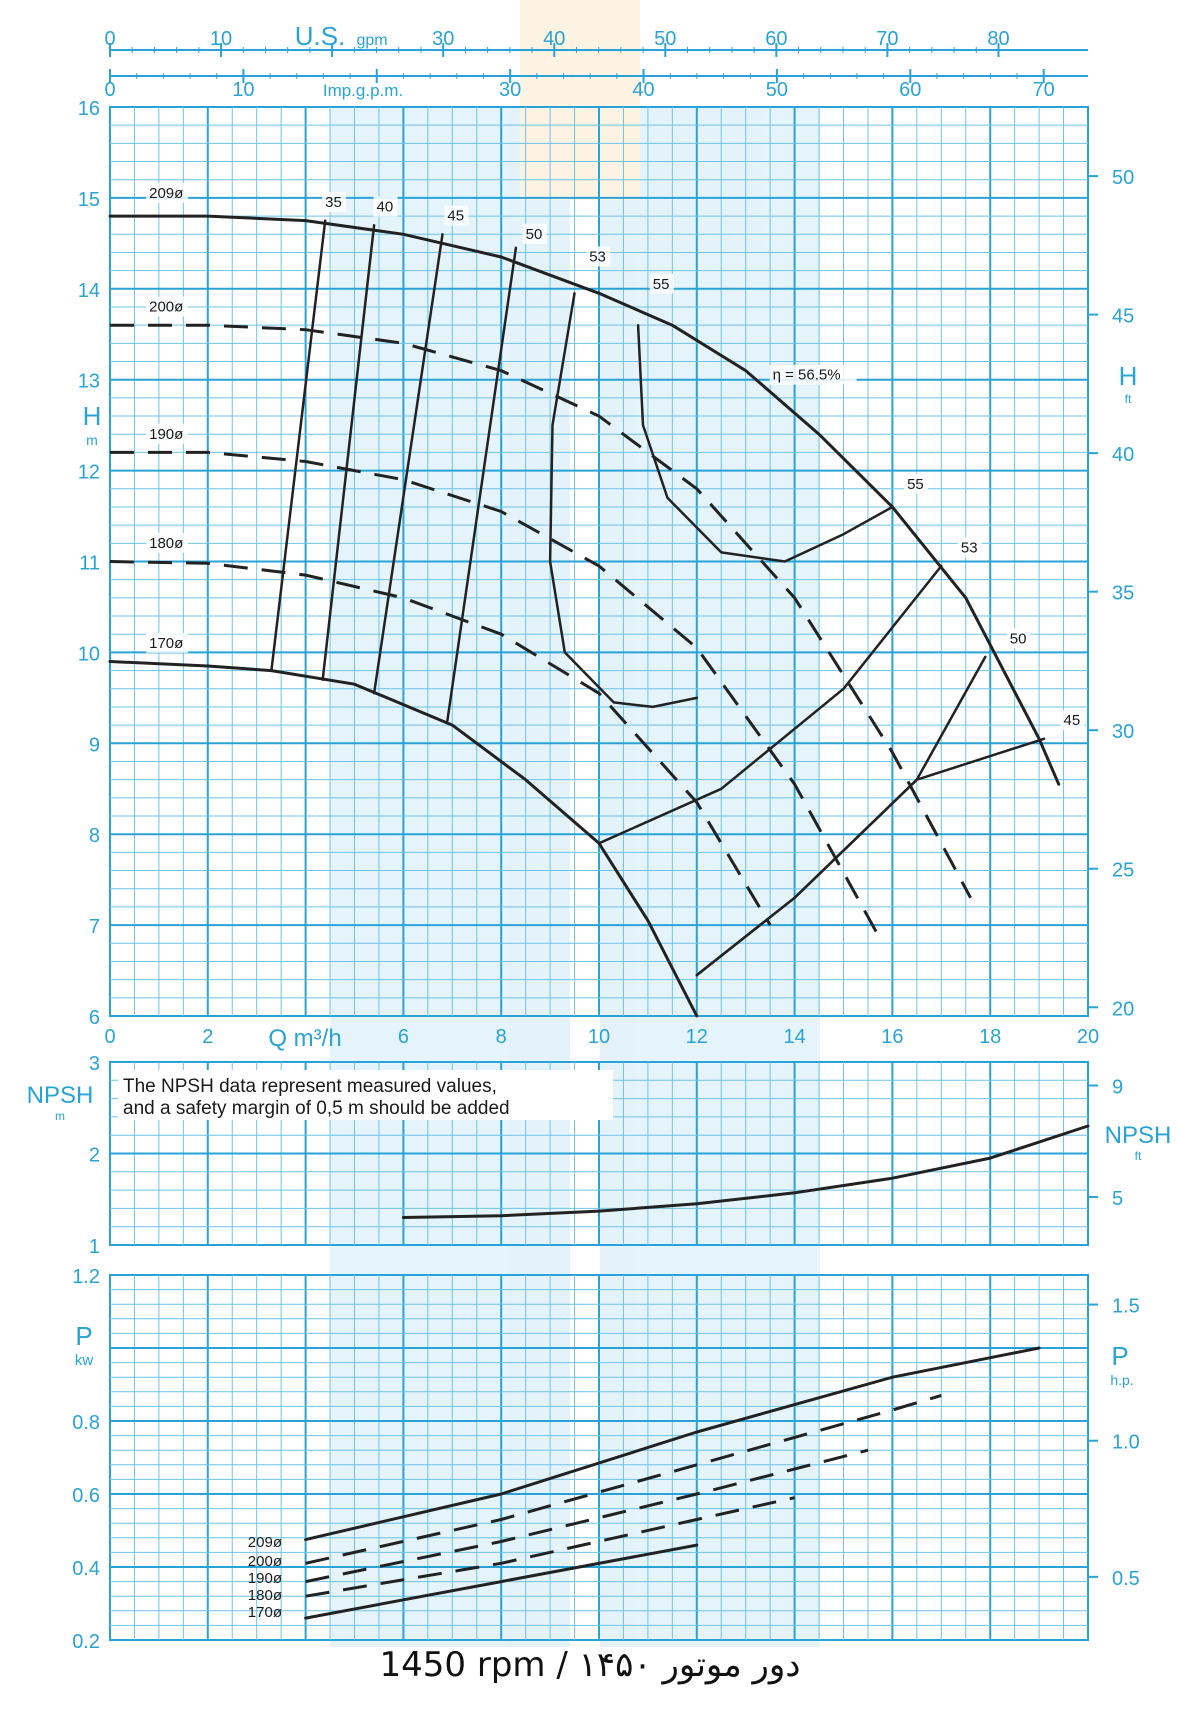  Describe the element at coordinates (60, 1095) in the screenshot. I see `npsh-y-axis-label: NPSH` at that location.